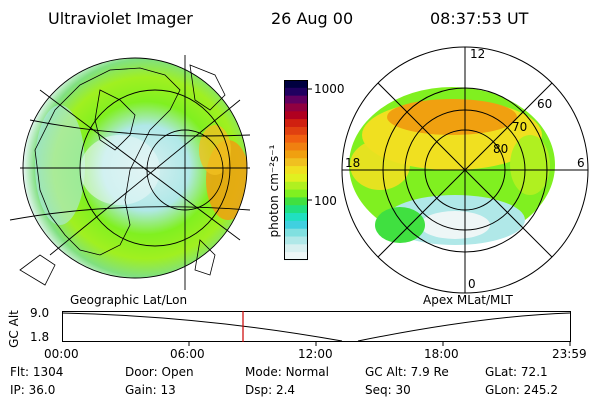 The width and height of the screenshot is (600, 400). I want to click on colorbar-ticks, so click(309, 144).